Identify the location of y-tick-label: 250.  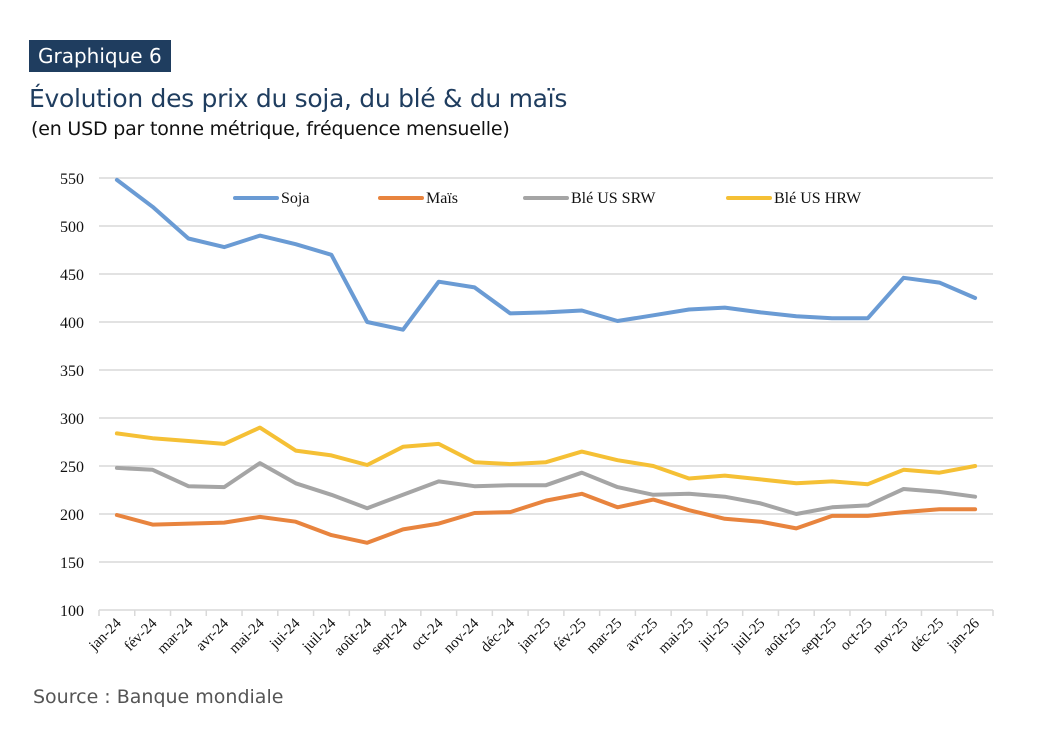
(72, 467).